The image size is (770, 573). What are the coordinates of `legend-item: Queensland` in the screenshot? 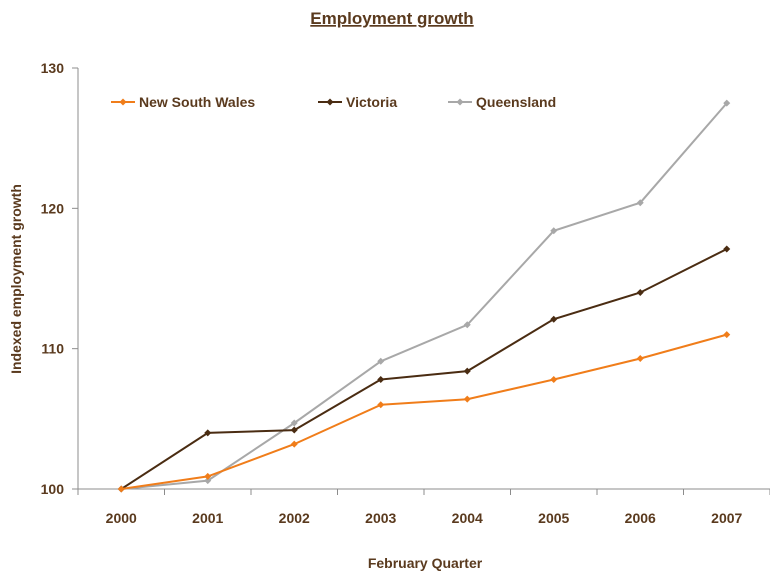 It's located at (502, 102).